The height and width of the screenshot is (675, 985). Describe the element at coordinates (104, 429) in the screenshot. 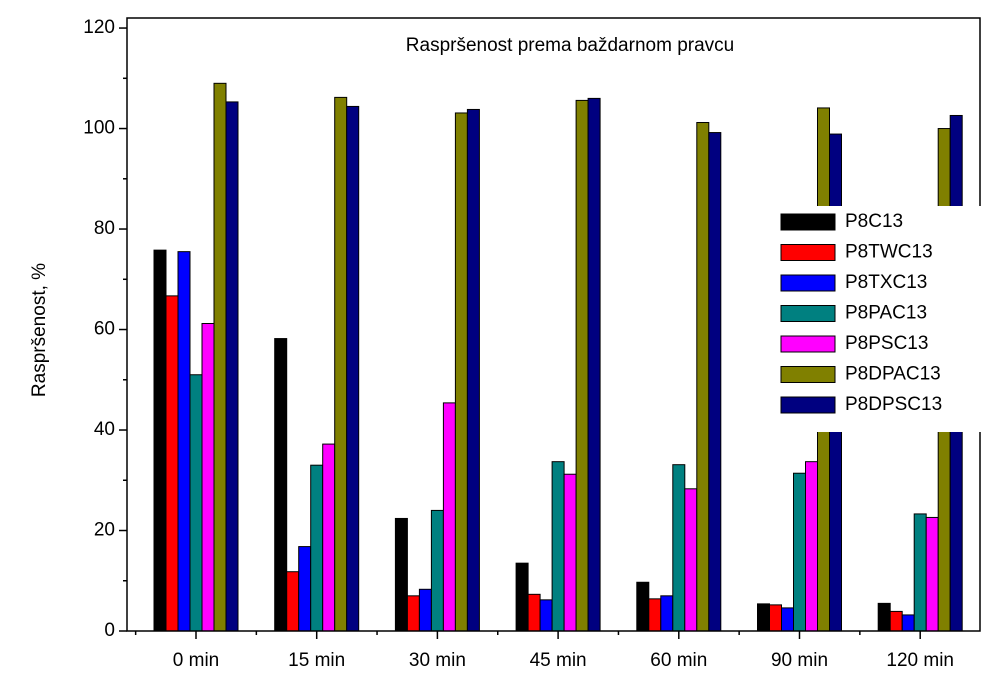

I see `y-tick-label: 40` at that location.